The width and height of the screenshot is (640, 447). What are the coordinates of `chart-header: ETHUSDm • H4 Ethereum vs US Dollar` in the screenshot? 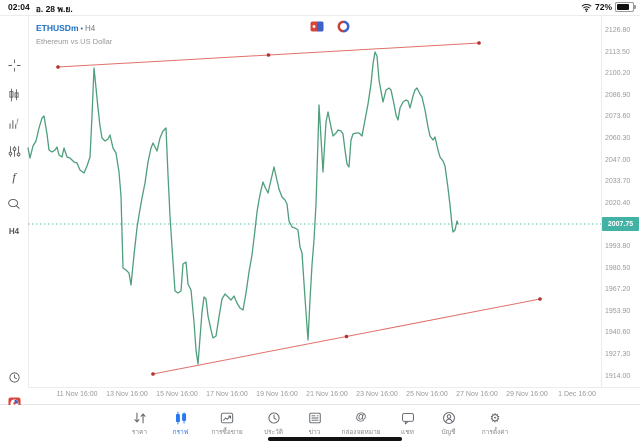 It's located at (74, 31).